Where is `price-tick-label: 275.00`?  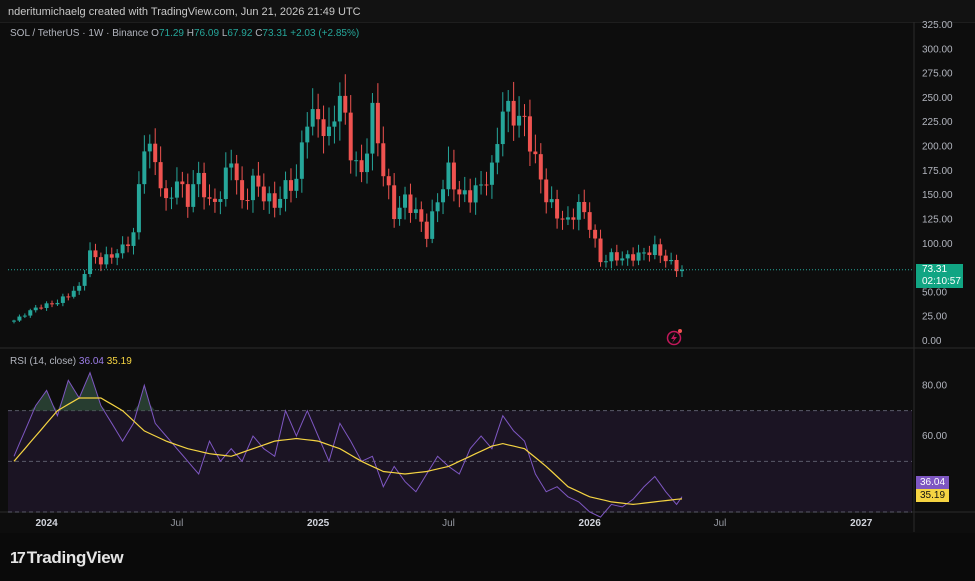 price-tick-label: 275.00 is located at coordinates (937, 74).